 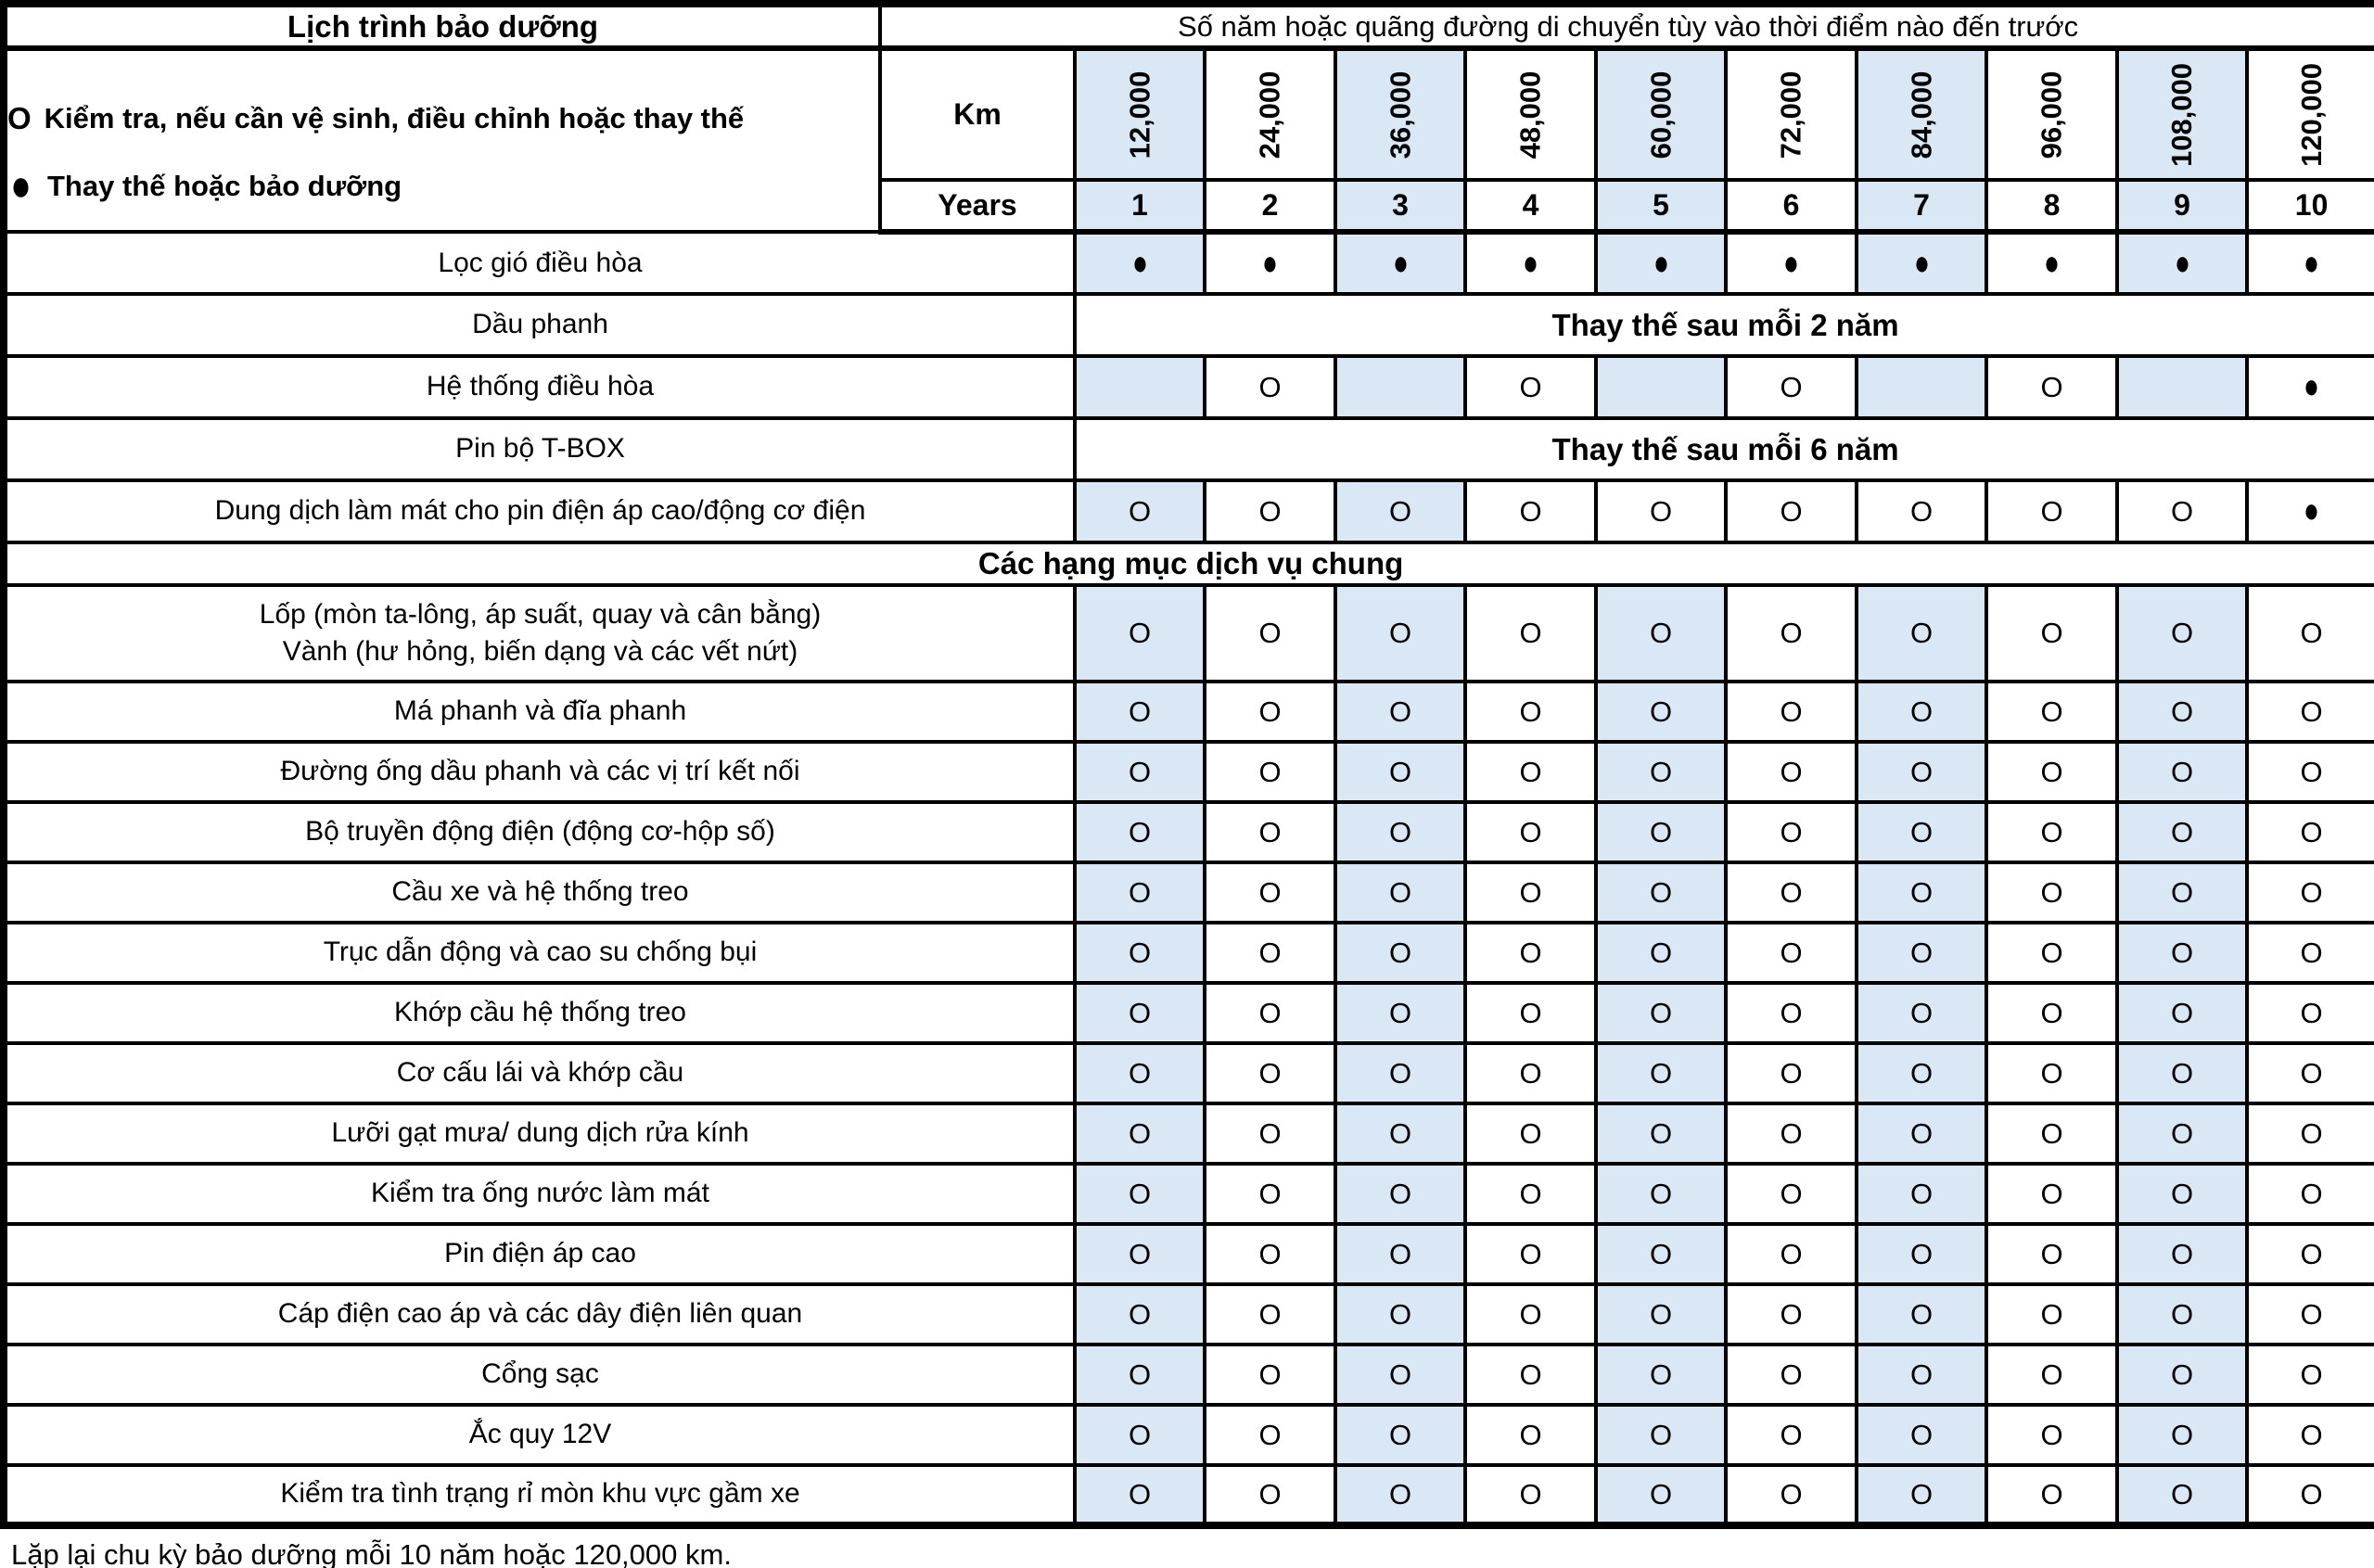 I want to click on row-label: Hệ thống điều hòa, so click(x=540, y=386).